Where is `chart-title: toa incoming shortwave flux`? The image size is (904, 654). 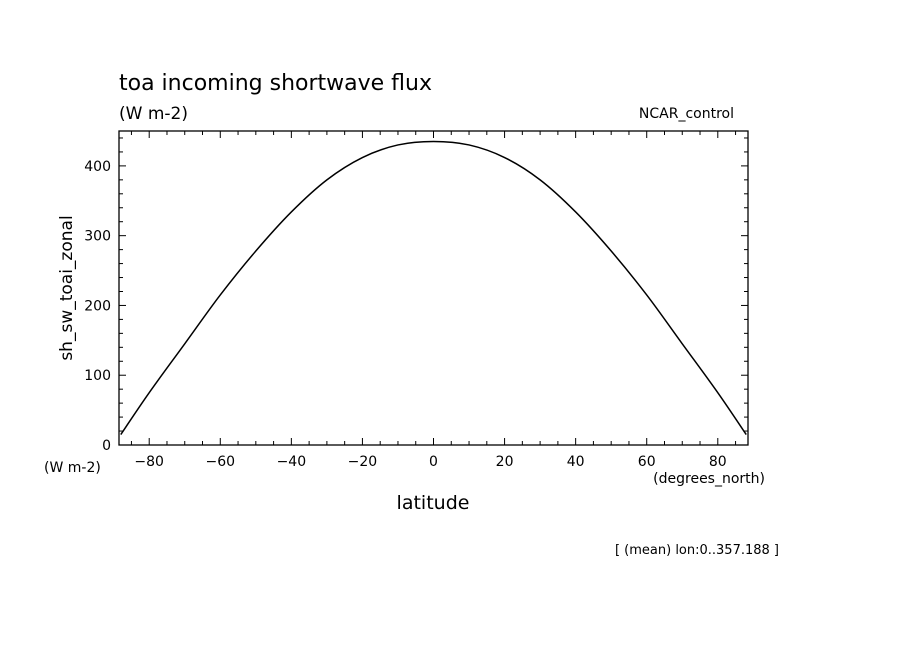
chart-title: toa incoming shortwave flux is located at coordinates (275, 83).